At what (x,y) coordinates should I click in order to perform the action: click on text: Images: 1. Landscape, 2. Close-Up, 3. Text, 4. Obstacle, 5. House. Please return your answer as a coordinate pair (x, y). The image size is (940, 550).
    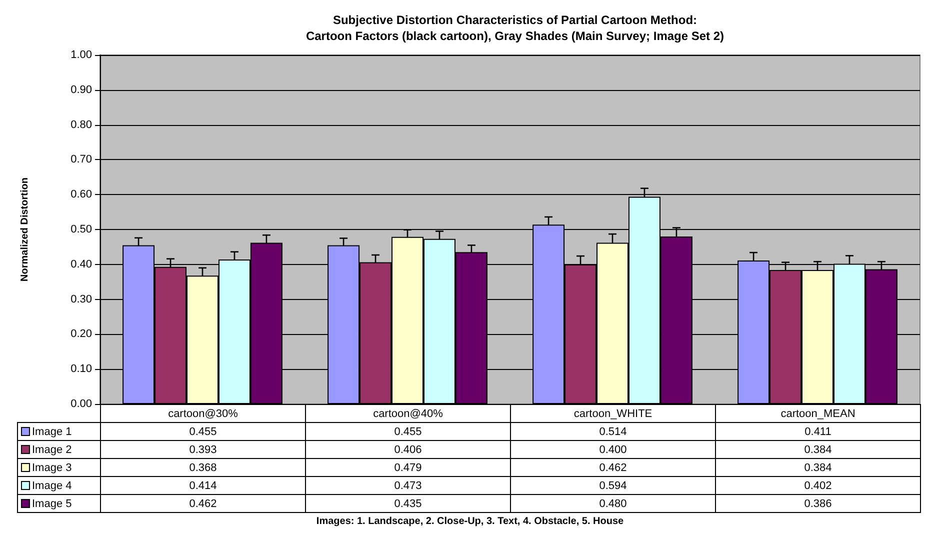
    Looking at the image, I should click on (470, 521).